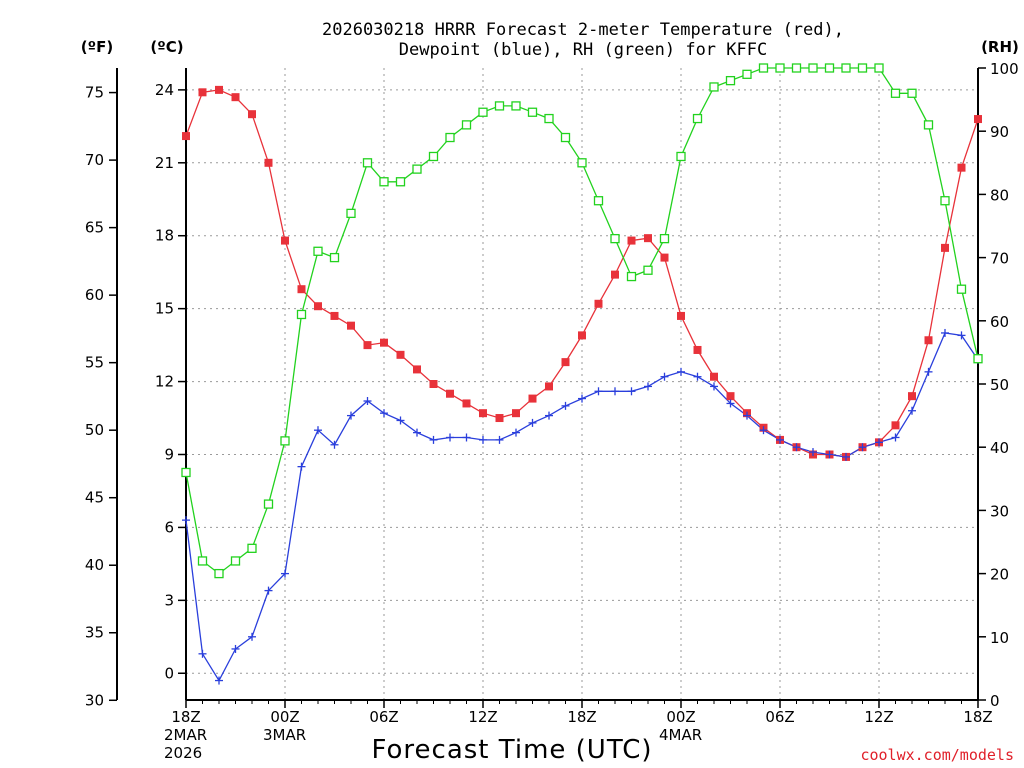 Image resolution: width=1024 pixels, height=768 pixels. I want to click on rh-tick-label: 20, so click(999, 575).